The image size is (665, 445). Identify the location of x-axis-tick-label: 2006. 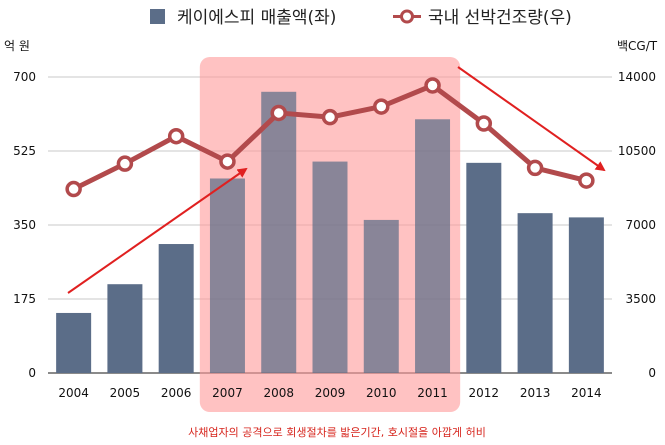
(176, 393).